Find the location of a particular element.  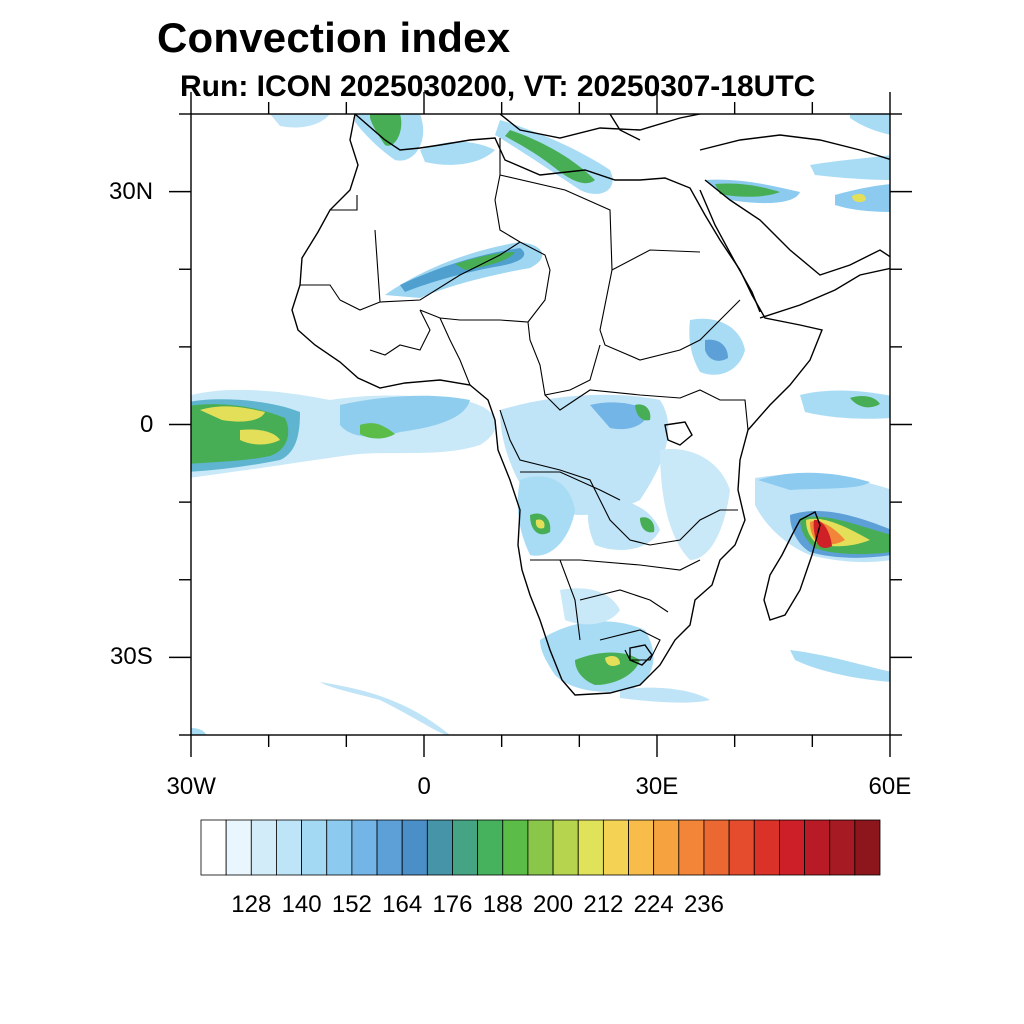

field-congo-mid is located at coordinates (620, 416).